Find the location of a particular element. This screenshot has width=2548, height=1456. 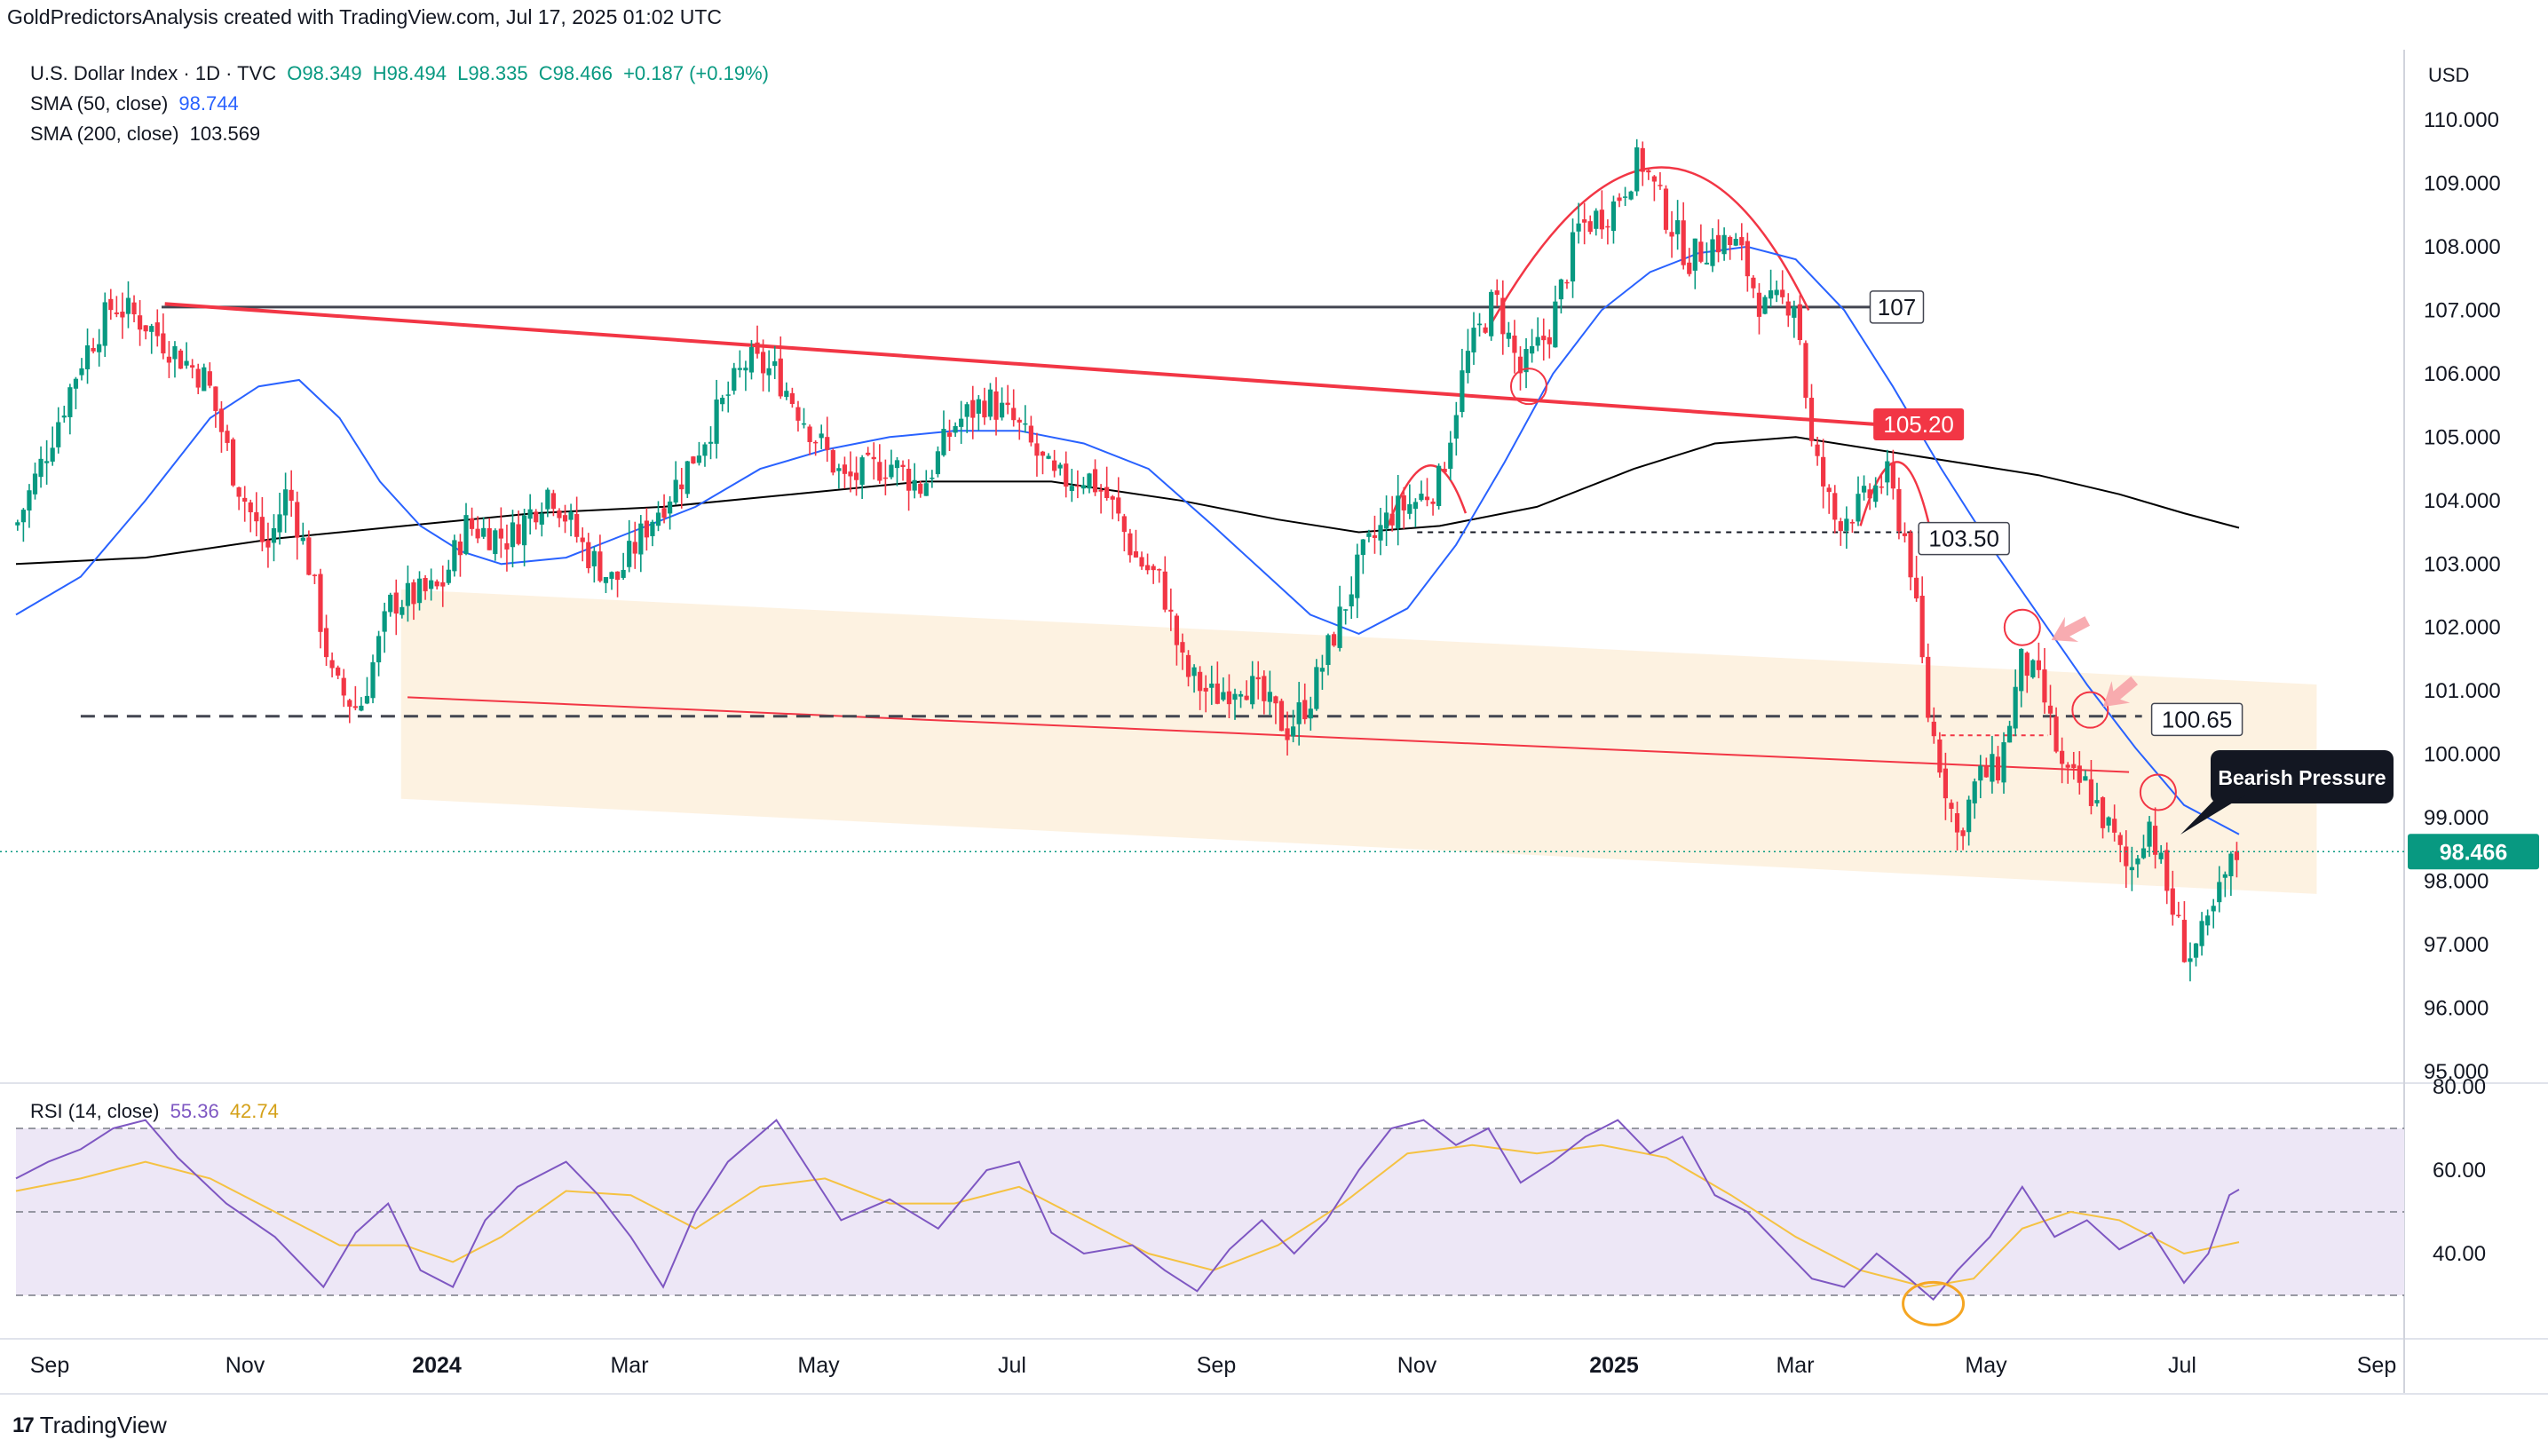

price-tick-label: 106.000 is located at coordinates (2462, 374).